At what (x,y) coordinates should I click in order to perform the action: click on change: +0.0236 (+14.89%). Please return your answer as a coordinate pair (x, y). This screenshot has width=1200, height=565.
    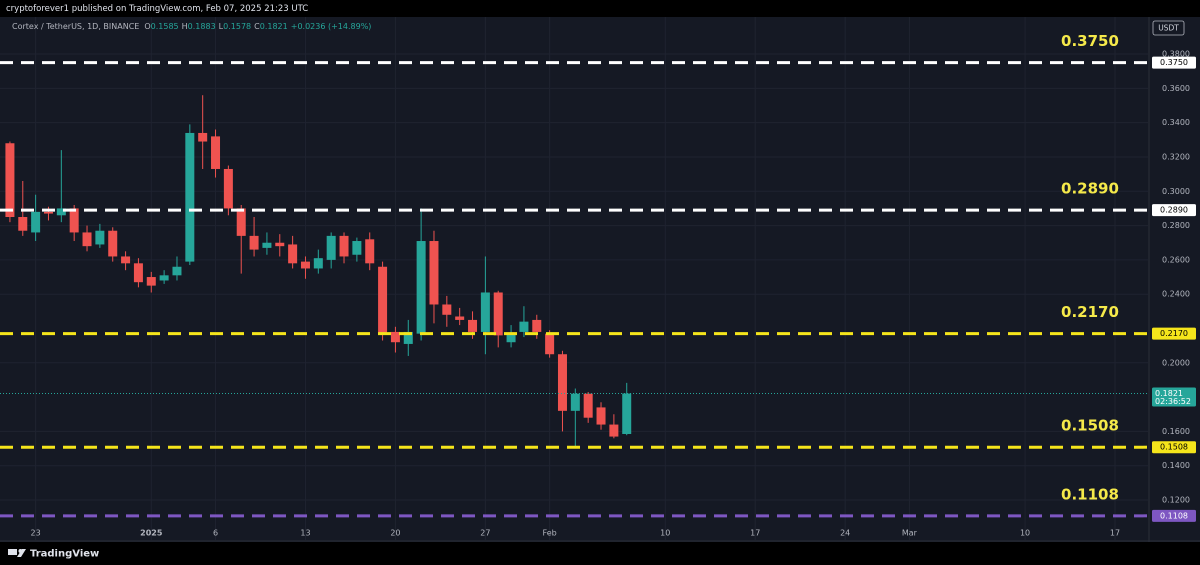
    Looking at the image, I should click on (331, 26).